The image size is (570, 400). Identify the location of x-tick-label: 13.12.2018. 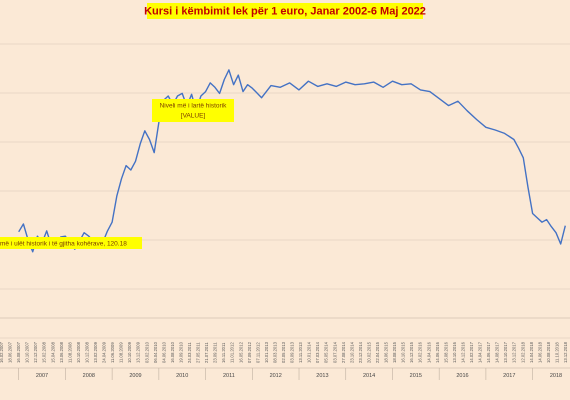
(565, 352).